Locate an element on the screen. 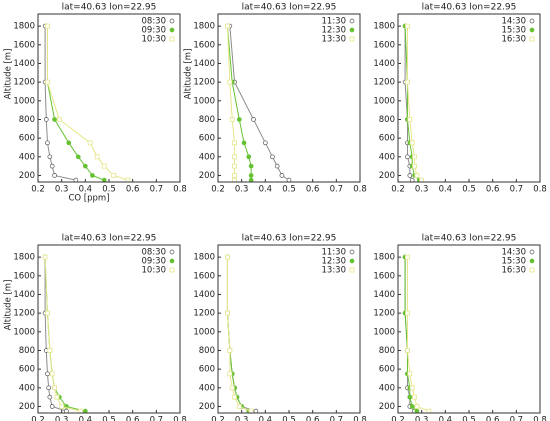 This screenshot has width=550, height=421. legend-label: 12:30 is located at coordinates (334, 262).